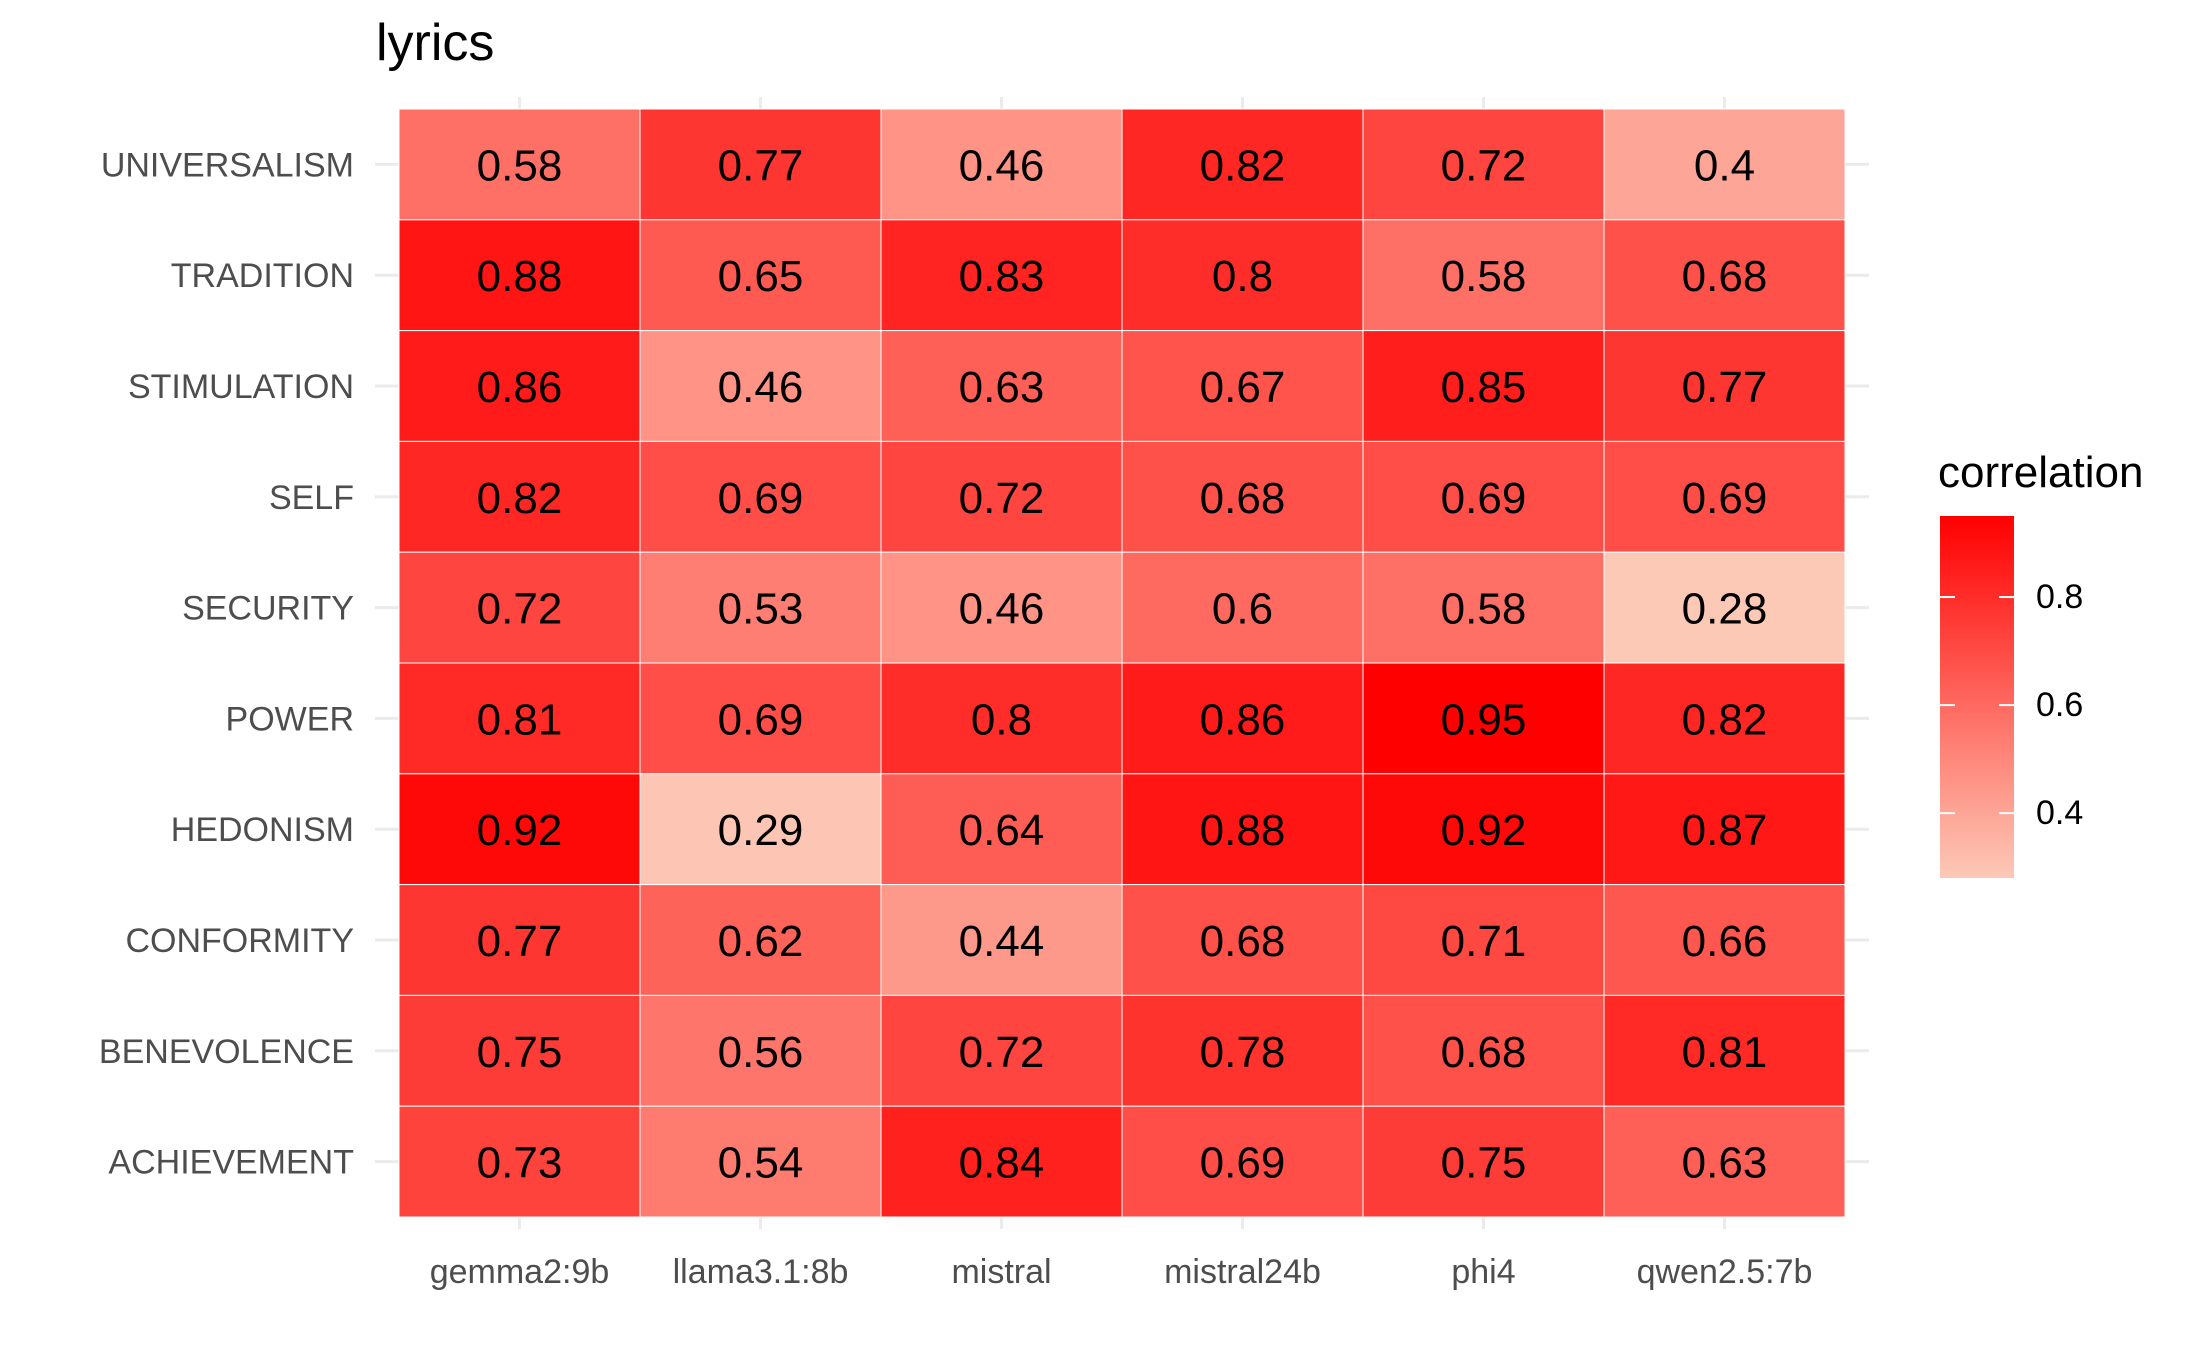 This screenshot has width=2187, height=1351. I want to click on cell-value-label: 0.66, so click(1725, 941).